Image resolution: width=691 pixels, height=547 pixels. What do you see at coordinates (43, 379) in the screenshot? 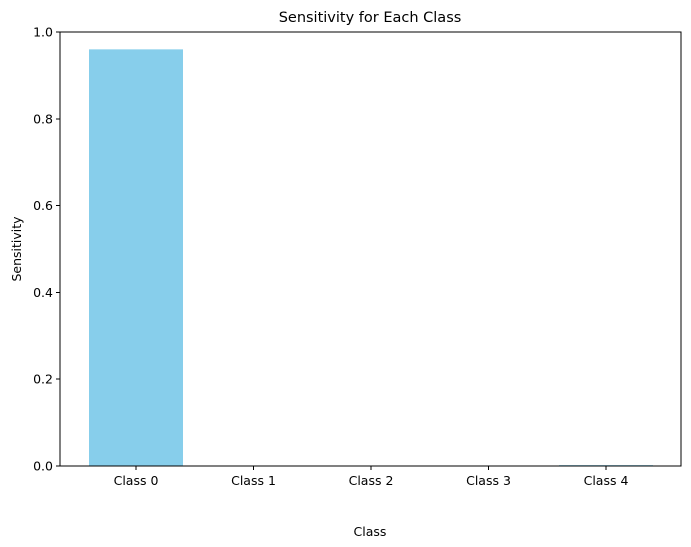
I see `y-tick-label: 0.2` at bounding box center [43, 379].